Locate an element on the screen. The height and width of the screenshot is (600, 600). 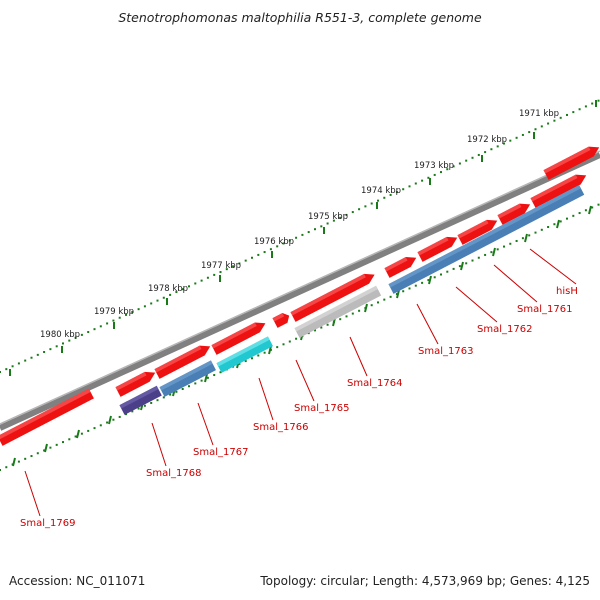
kbp-label: 1980 kbp is located at coordinates (60, 335).